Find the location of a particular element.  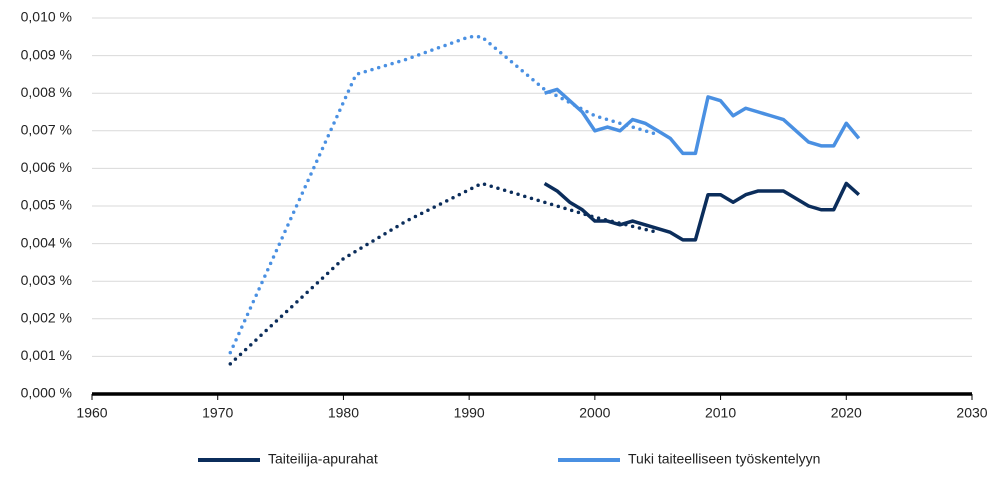

x-tick-label: 1960 is located at coordinates (91, 413).